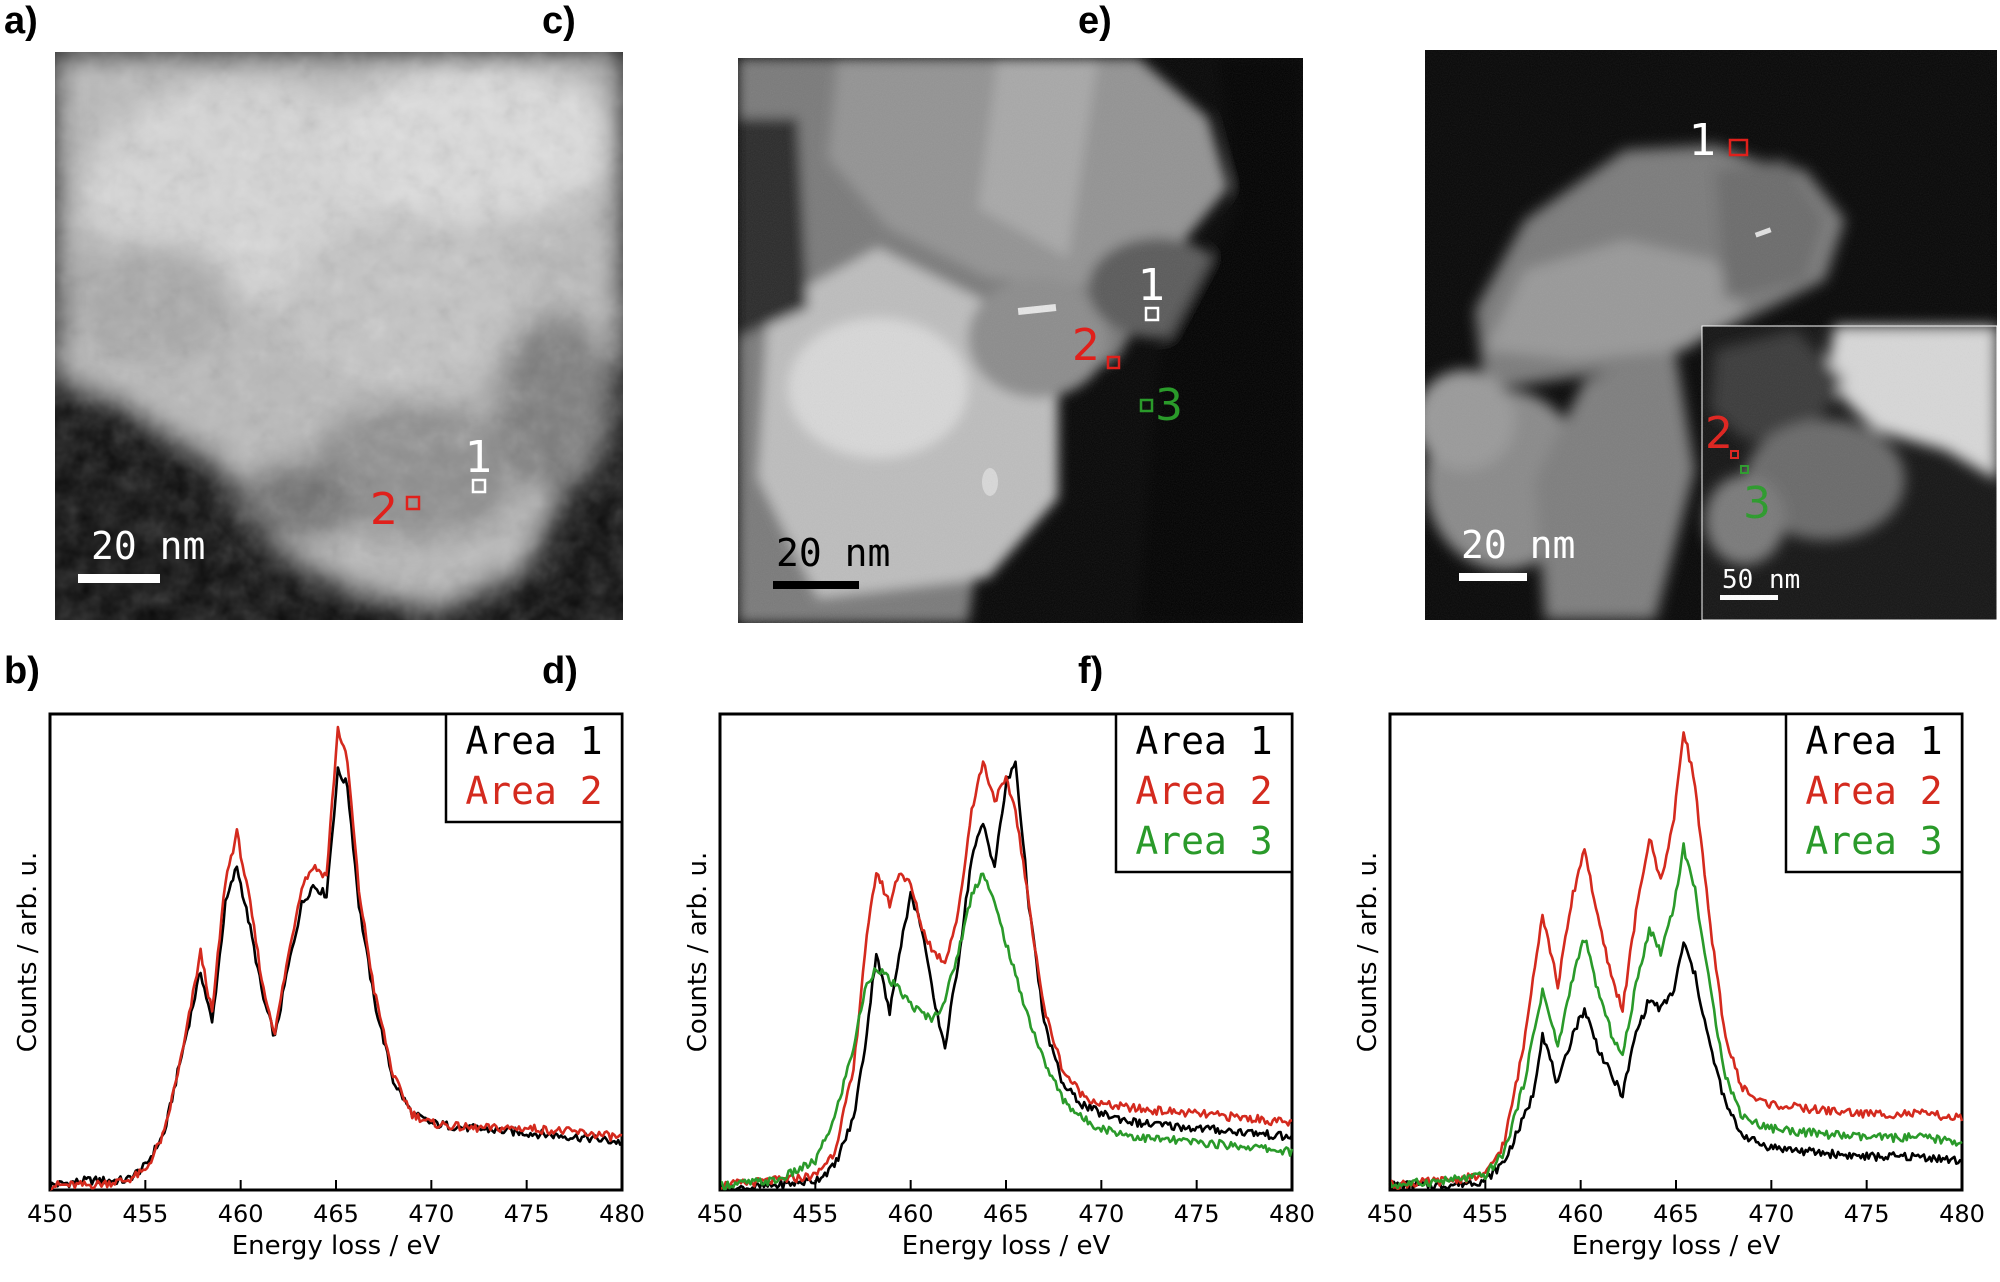 This screenshot has height=1282, width=2000. Describe the element at coordinates (559, 21) in the screenshot. I see `panel-label-c: c)` at that location.